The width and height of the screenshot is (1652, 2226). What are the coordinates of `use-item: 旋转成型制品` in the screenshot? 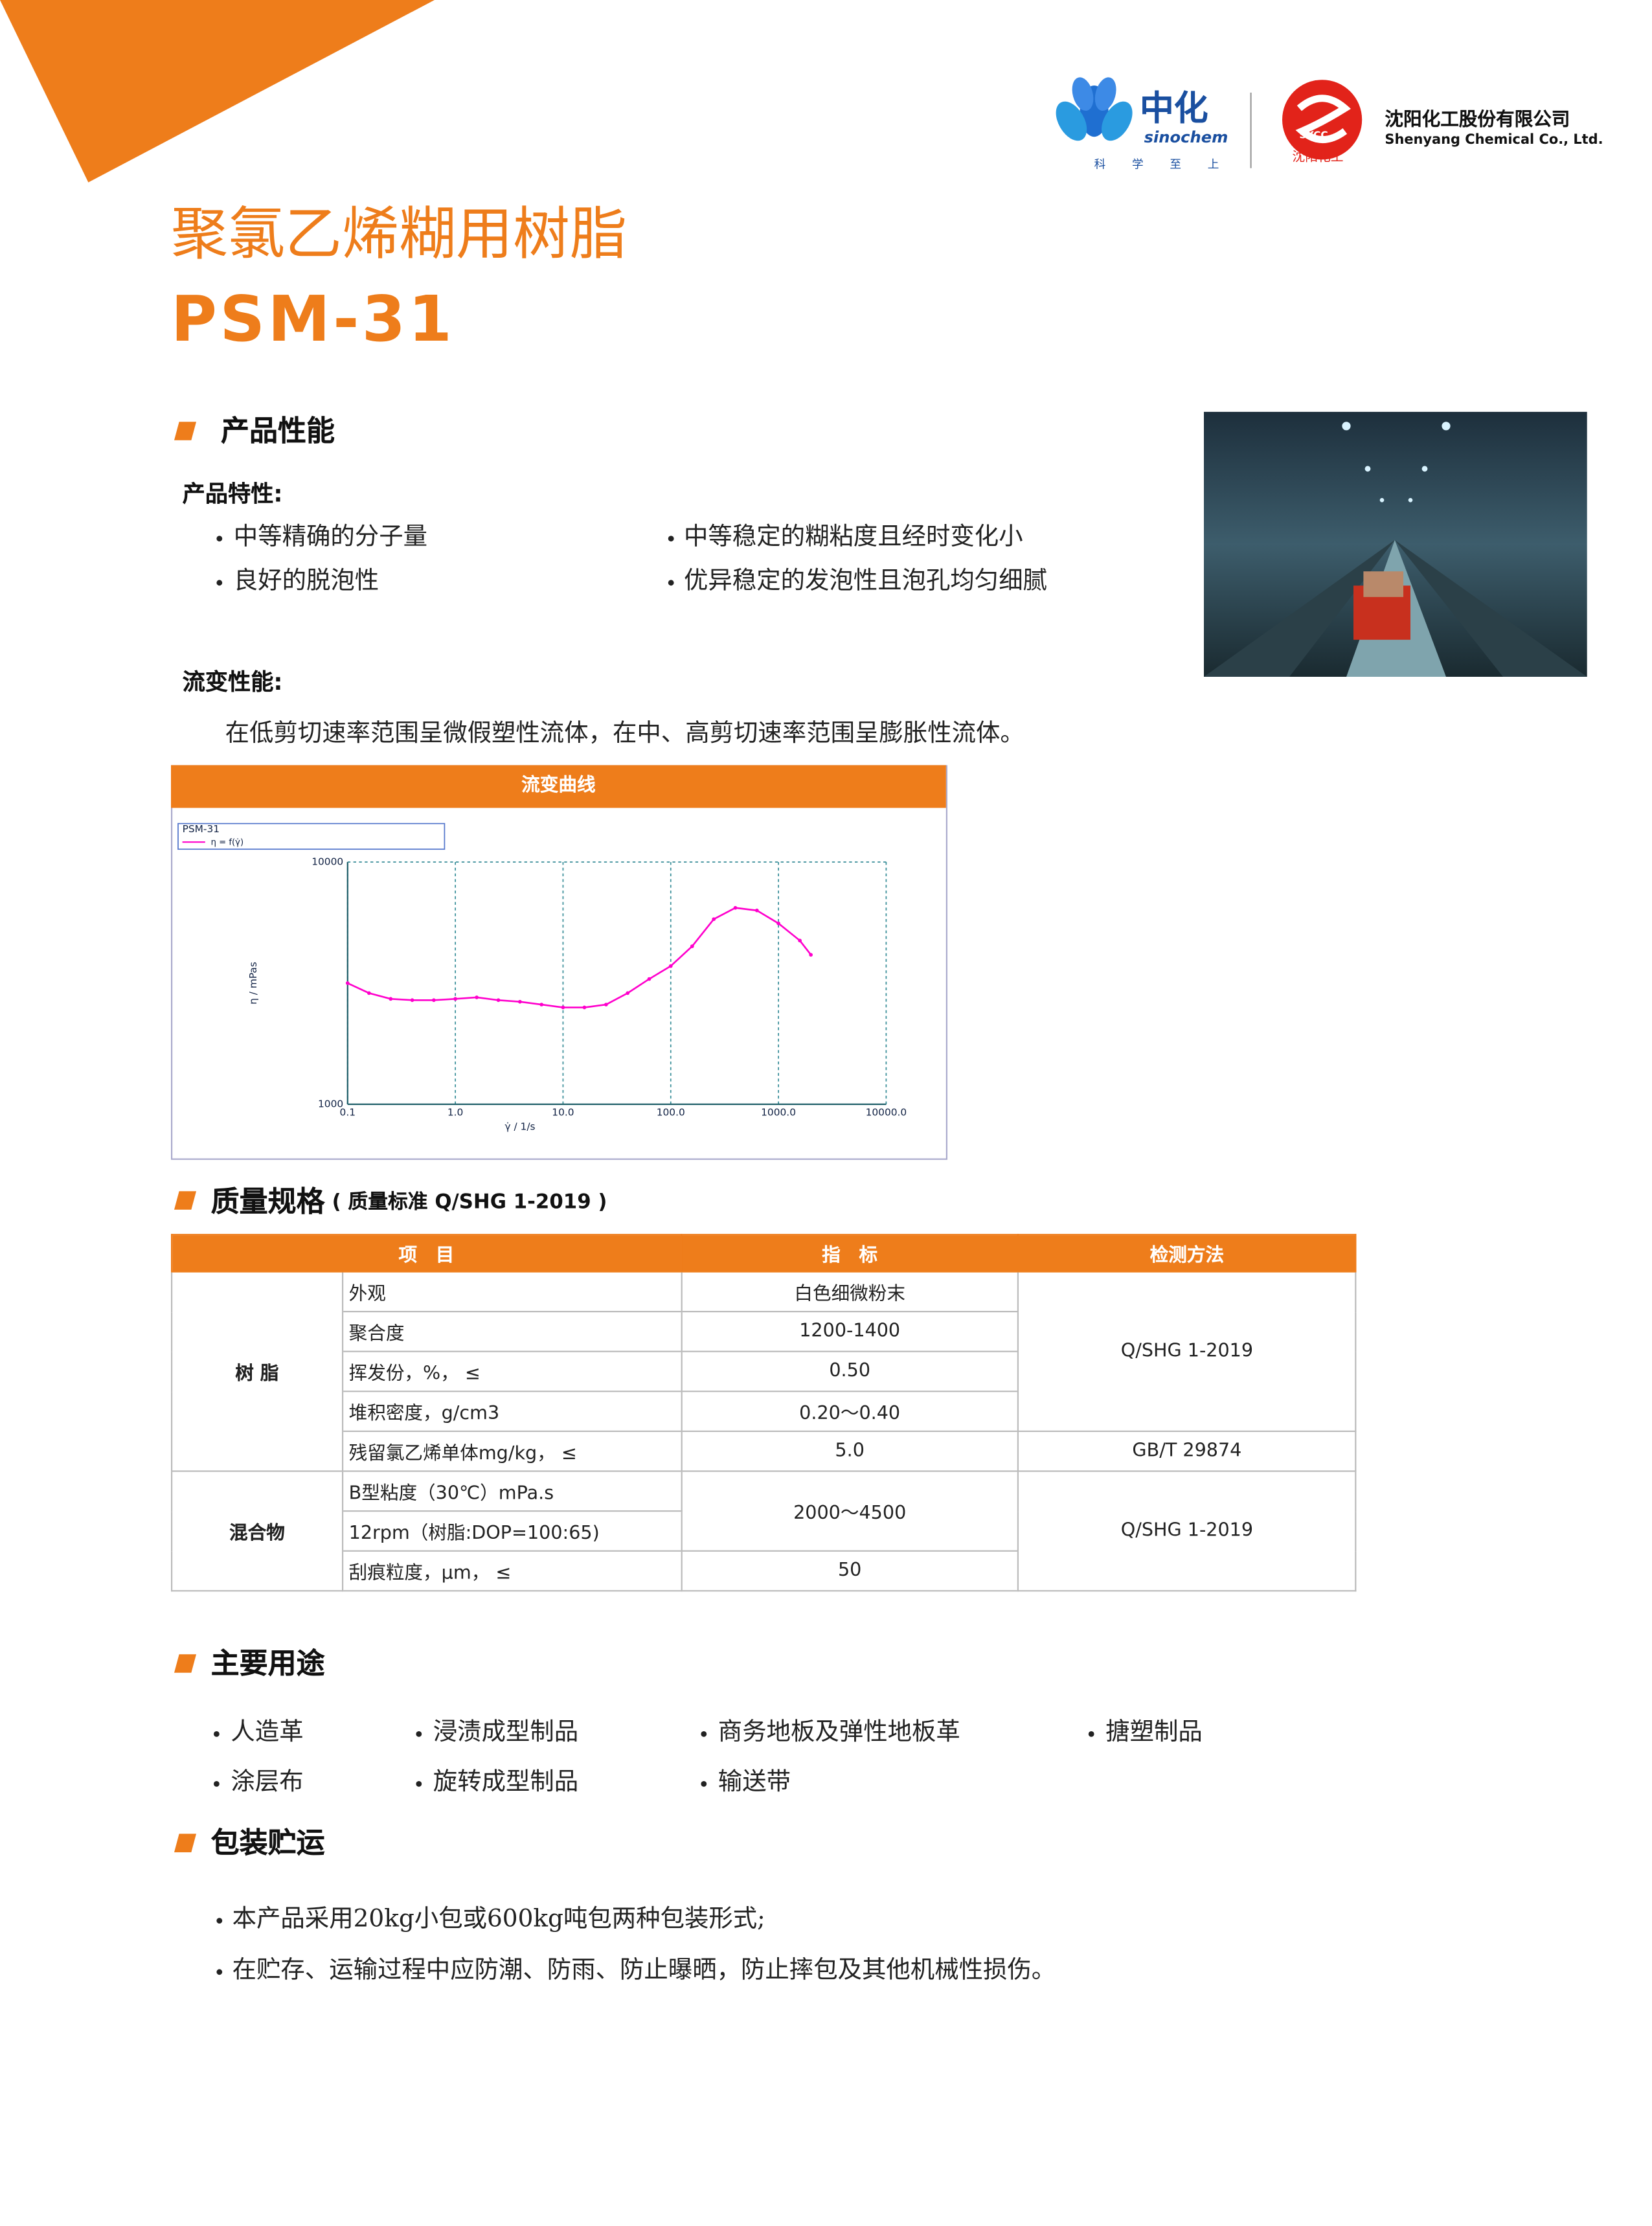 It's located at (506, 1782).